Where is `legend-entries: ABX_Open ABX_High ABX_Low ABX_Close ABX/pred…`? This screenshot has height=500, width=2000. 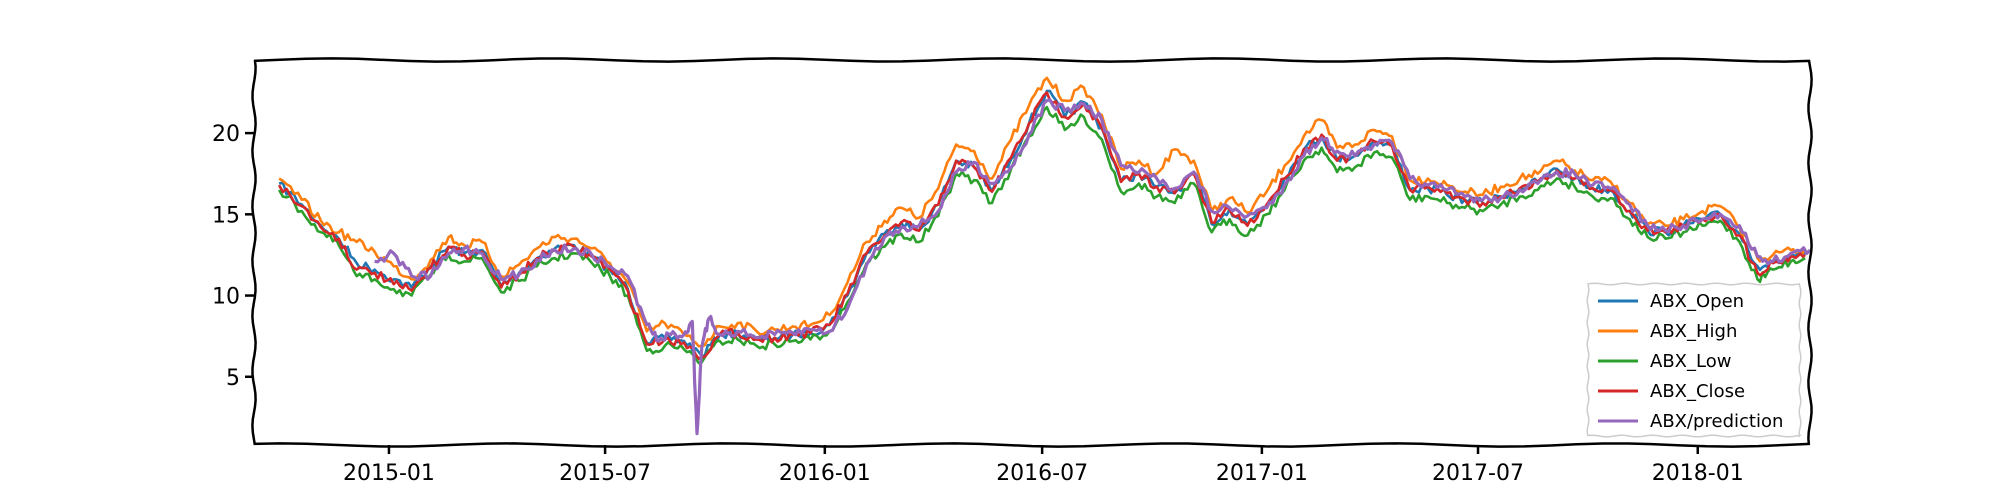
legend-entries: ABX_Open ABX_High ABX_Low ABX_Close ABX/pred… is located at coordinates (1690, 361).